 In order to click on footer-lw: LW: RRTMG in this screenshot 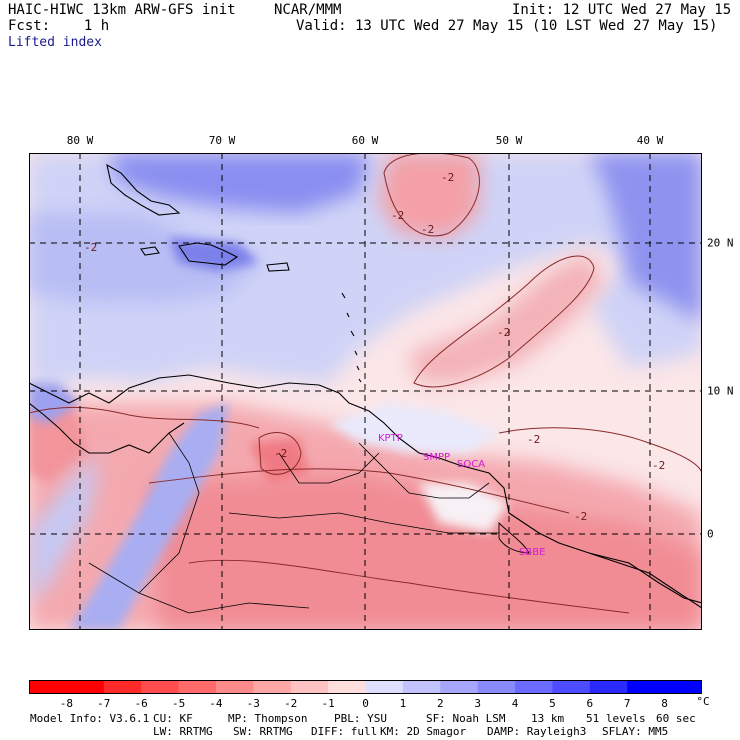, I will do `click(183, 731)`.